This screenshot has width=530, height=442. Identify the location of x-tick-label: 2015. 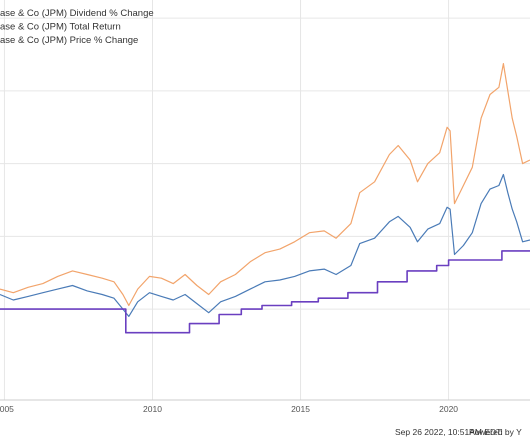
(300, 409).